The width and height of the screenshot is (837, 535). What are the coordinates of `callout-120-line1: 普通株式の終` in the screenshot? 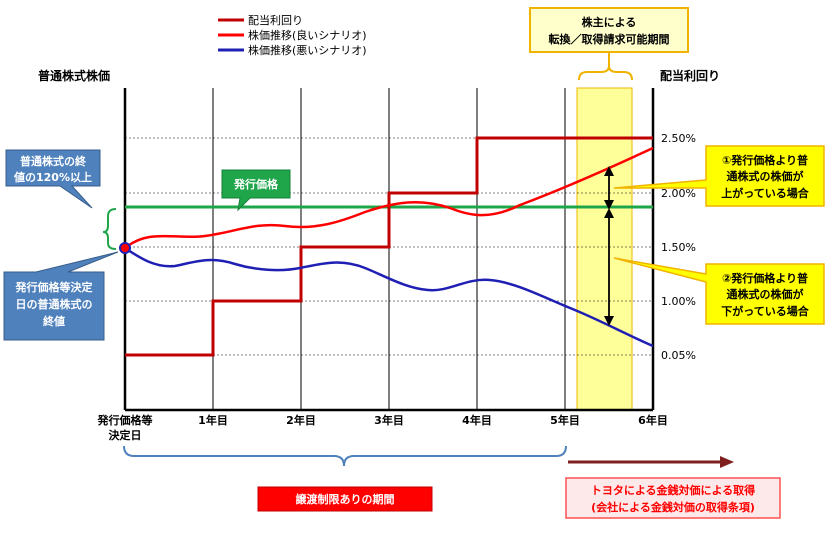 It's located at (53, 161).